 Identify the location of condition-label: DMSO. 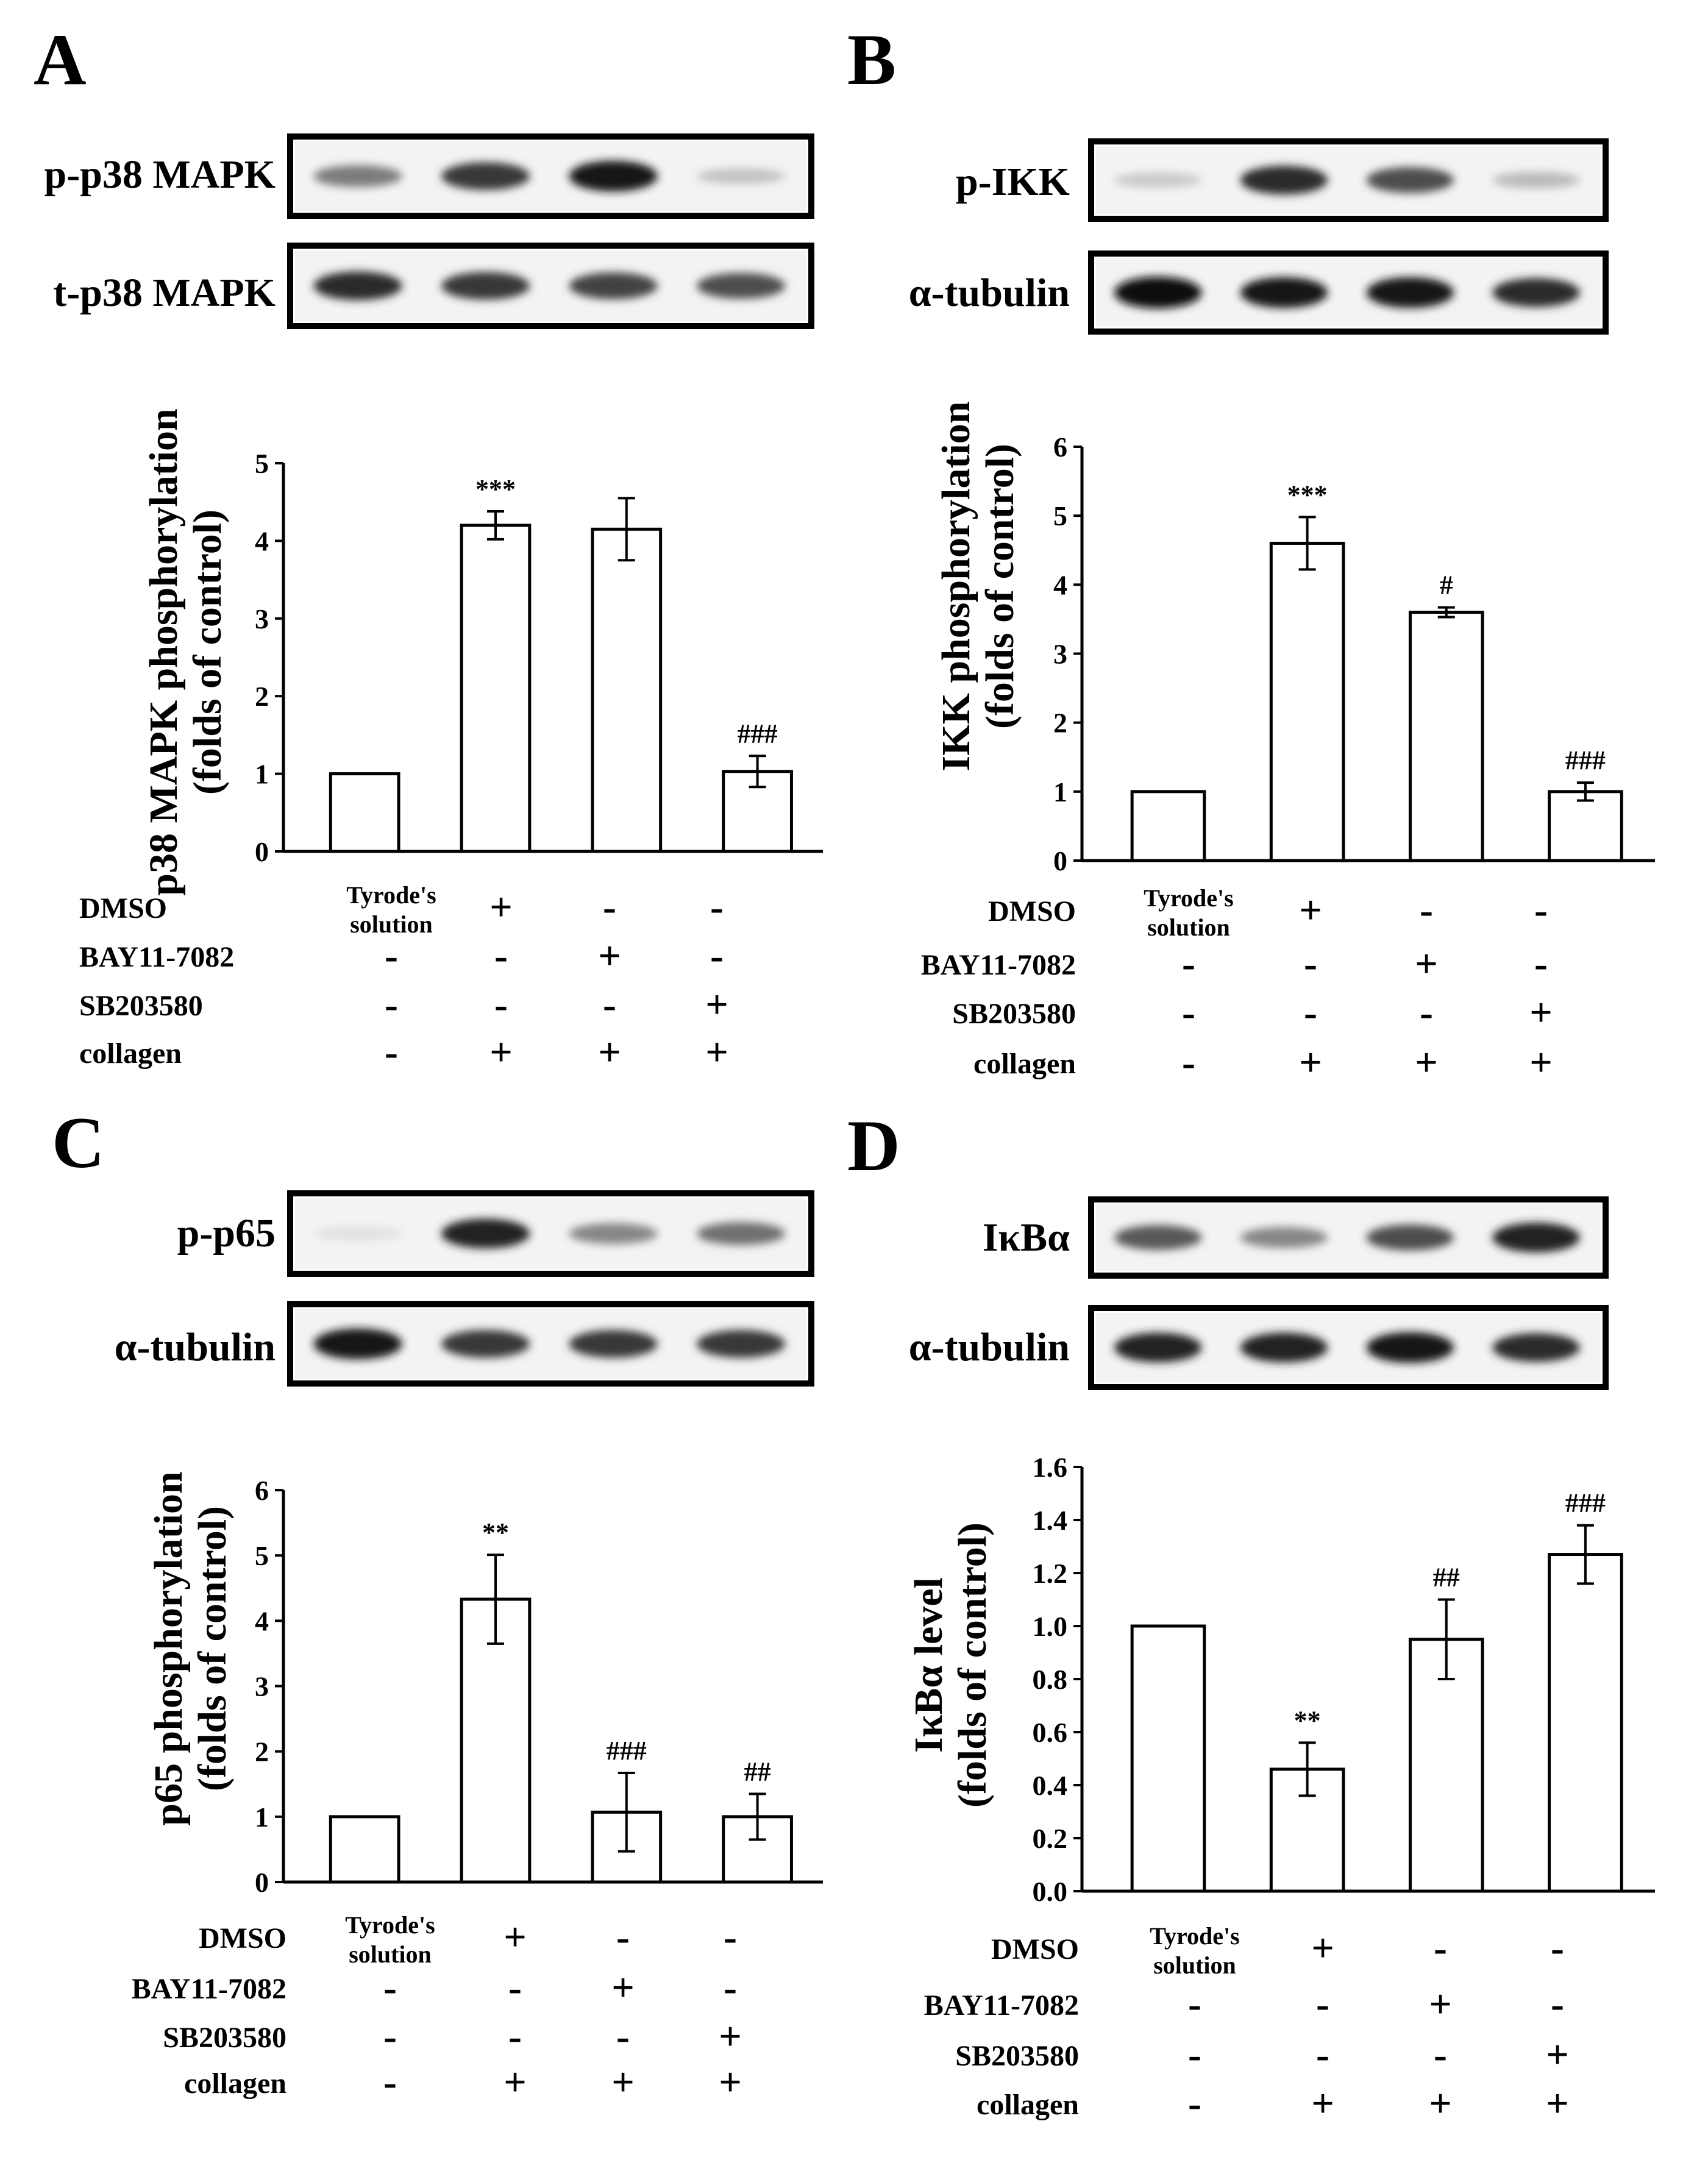
(1032, 911).